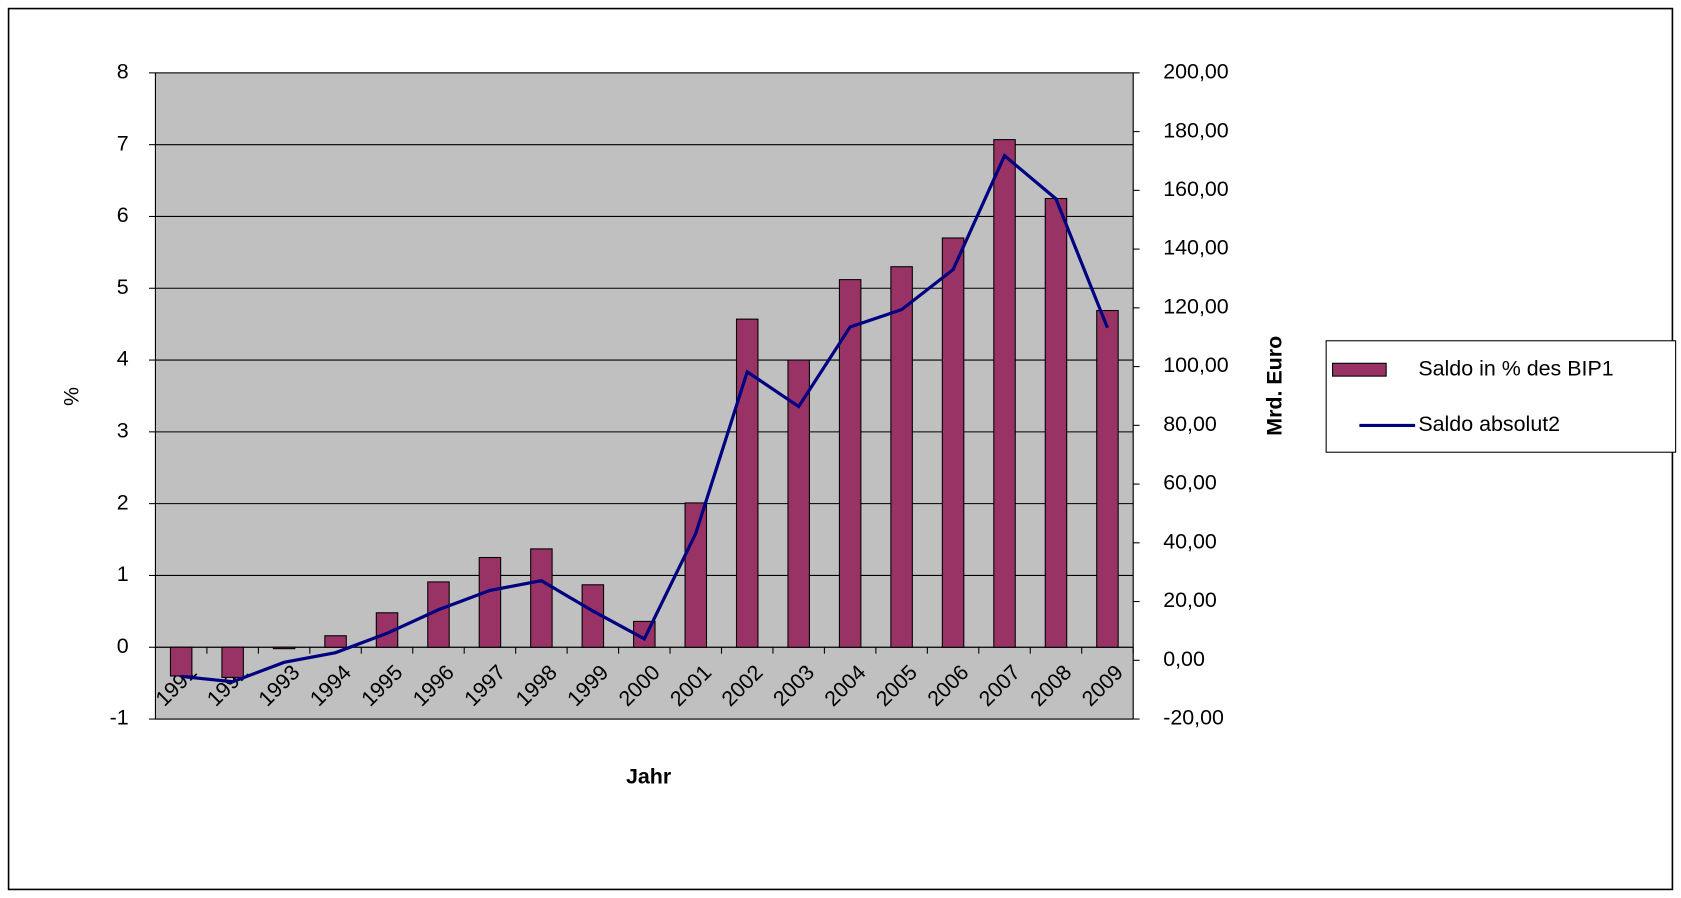 Image resolution: width=1681 pixels, height=898 pixels. What do you see at coordinates (1196, 307) in the screenshot?
I see `y2-tick-label: 120,00` at bounding box center [1196, 307].